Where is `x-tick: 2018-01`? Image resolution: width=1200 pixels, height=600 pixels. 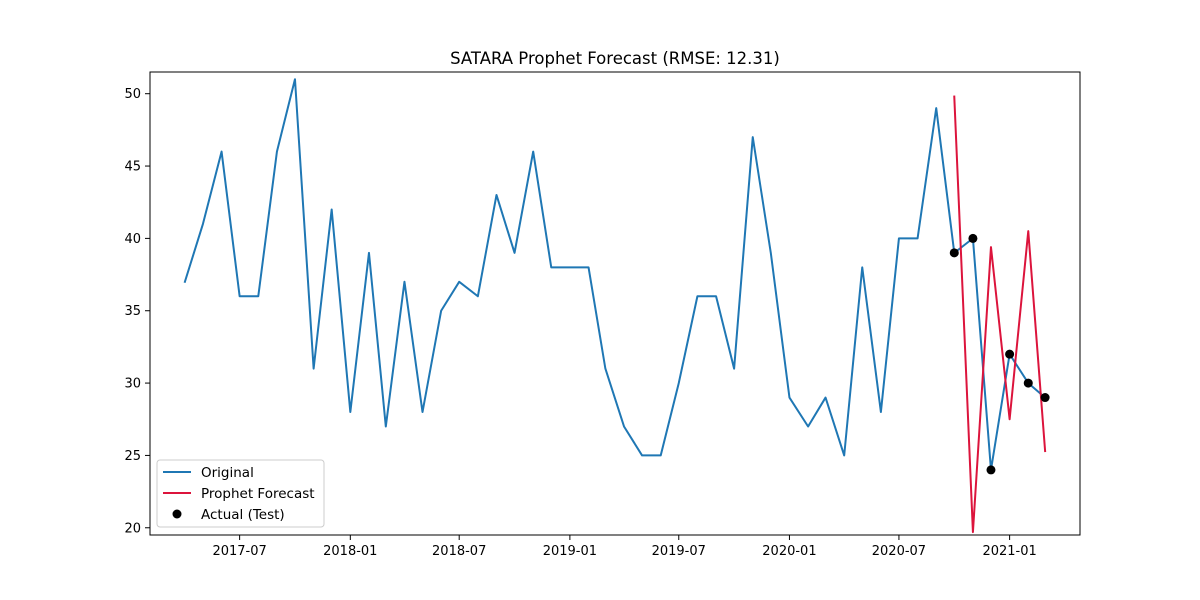 x-tick: 2018-01 is located at coordinates (350, 547).